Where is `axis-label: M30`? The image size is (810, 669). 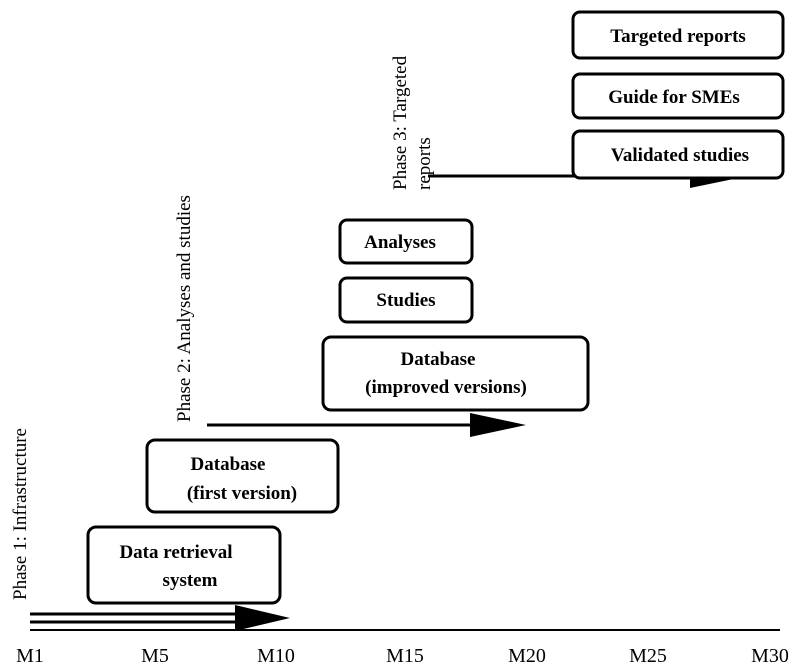 axis-label: M30 is located at coordinates (770, 656).